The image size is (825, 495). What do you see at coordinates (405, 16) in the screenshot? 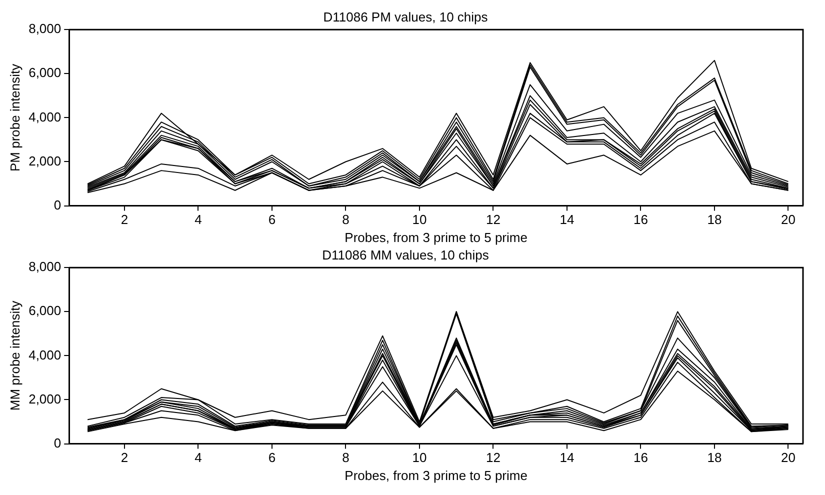
I see `chart-title: D11086 PM values, 10 chips` at bounding box center [405, 16].